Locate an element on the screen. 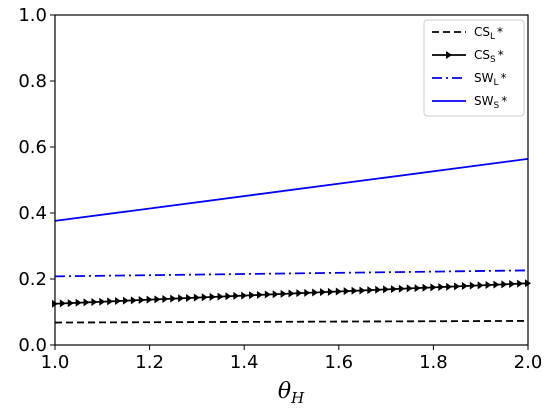 Image resolution: width=550 pixels, height=409 pixels. x-ticks: 1.0 1.2 1.4 1.6 1.8 2.0 is located at coordinates (292, 359).